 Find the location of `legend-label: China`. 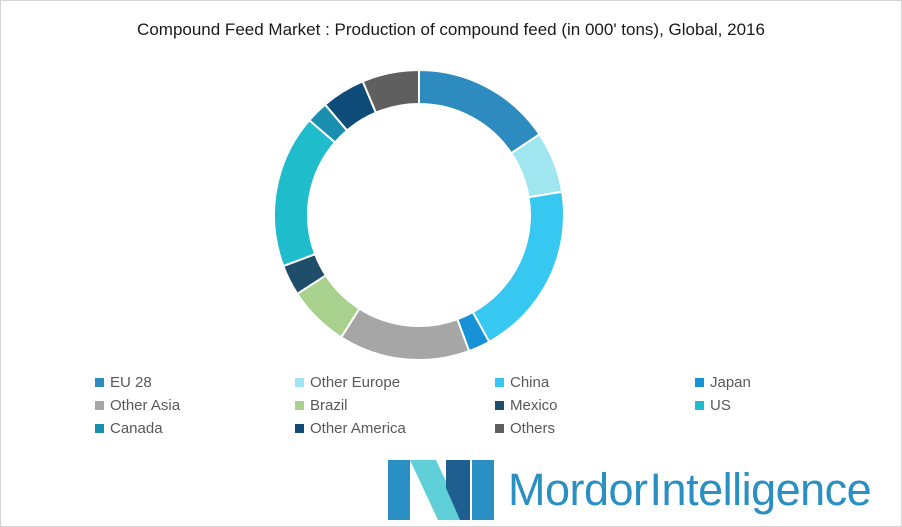

legend-label: China is located at coordinates (530, 382).